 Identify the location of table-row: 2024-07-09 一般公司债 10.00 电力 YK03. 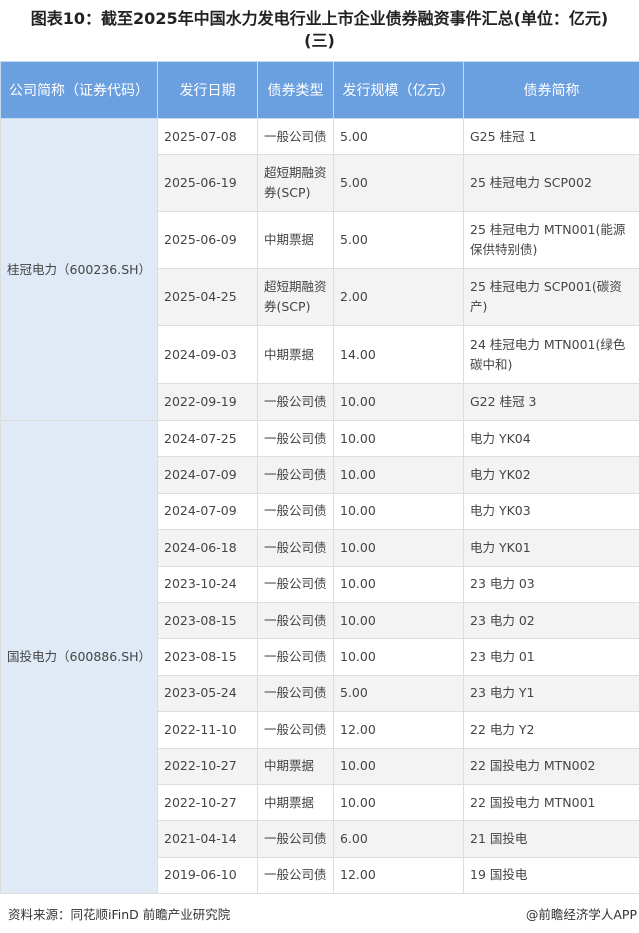
(320, 511).